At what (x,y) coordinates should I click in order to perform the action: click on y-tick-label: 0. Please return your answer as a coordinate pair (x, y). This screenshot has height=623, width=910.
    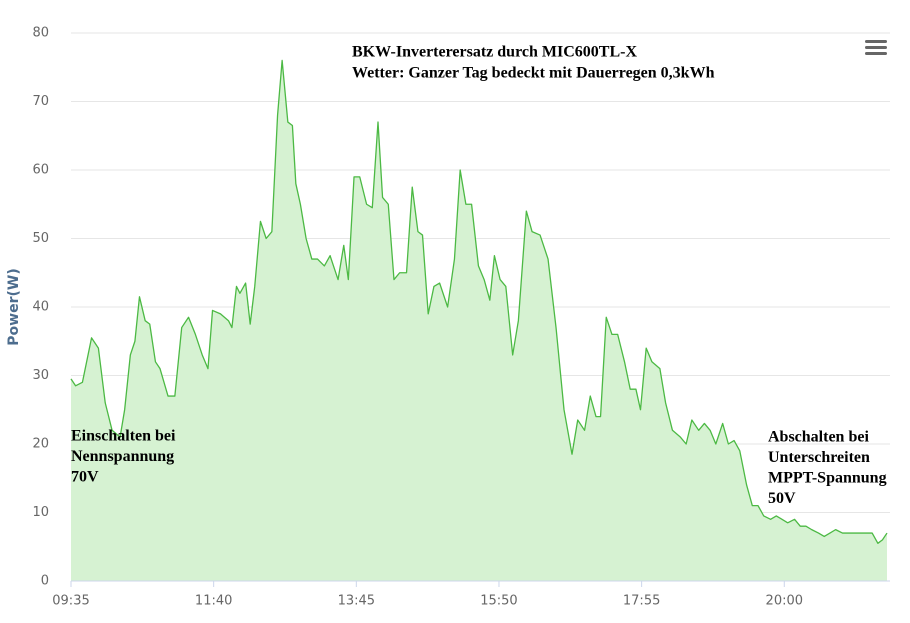
    Looking at the image, I should click on (45, 581).